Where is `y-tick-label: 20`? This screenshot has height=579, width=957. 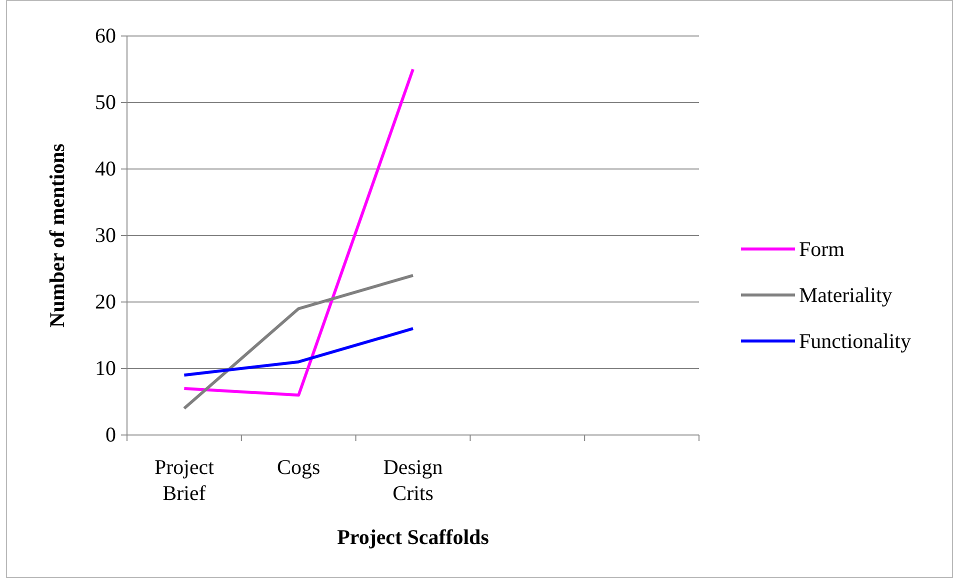 y-tick-label: 20 is located at coordinates (105, 302).